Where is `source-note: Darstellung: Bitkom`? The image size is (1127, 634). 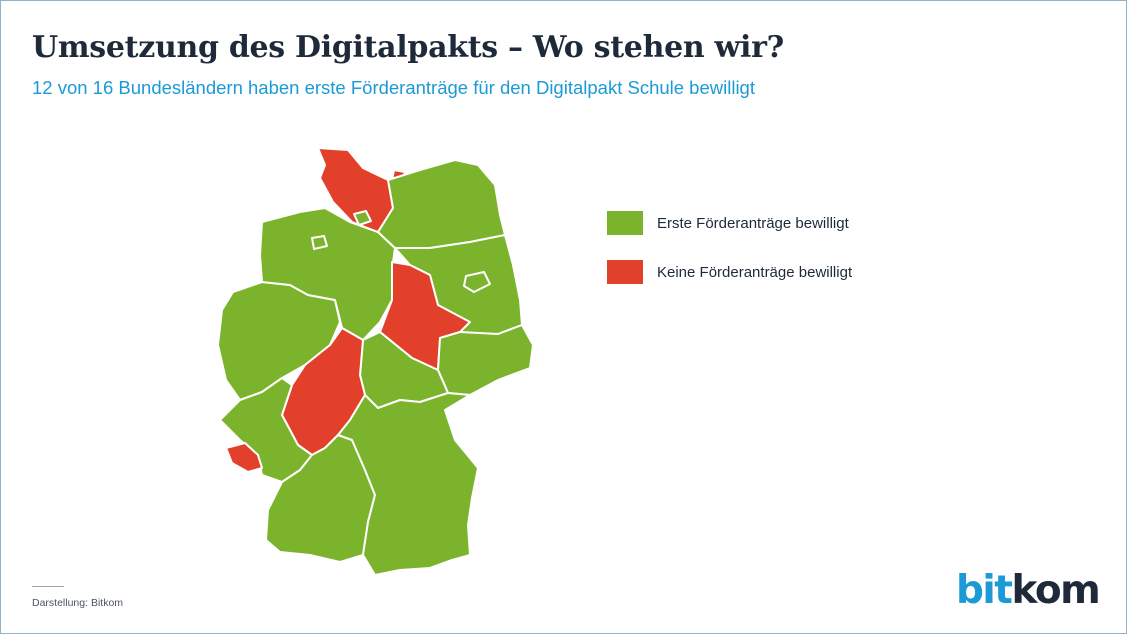 source-note: Darstellung: Bitkom is located at coordinates (78, 603).